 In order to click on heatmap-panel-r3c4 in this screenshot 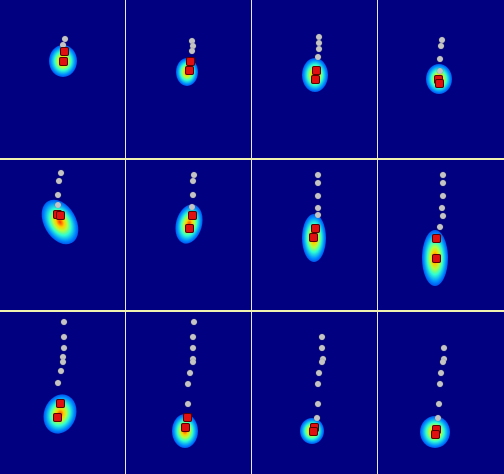, I will do `click(441, 393)`.